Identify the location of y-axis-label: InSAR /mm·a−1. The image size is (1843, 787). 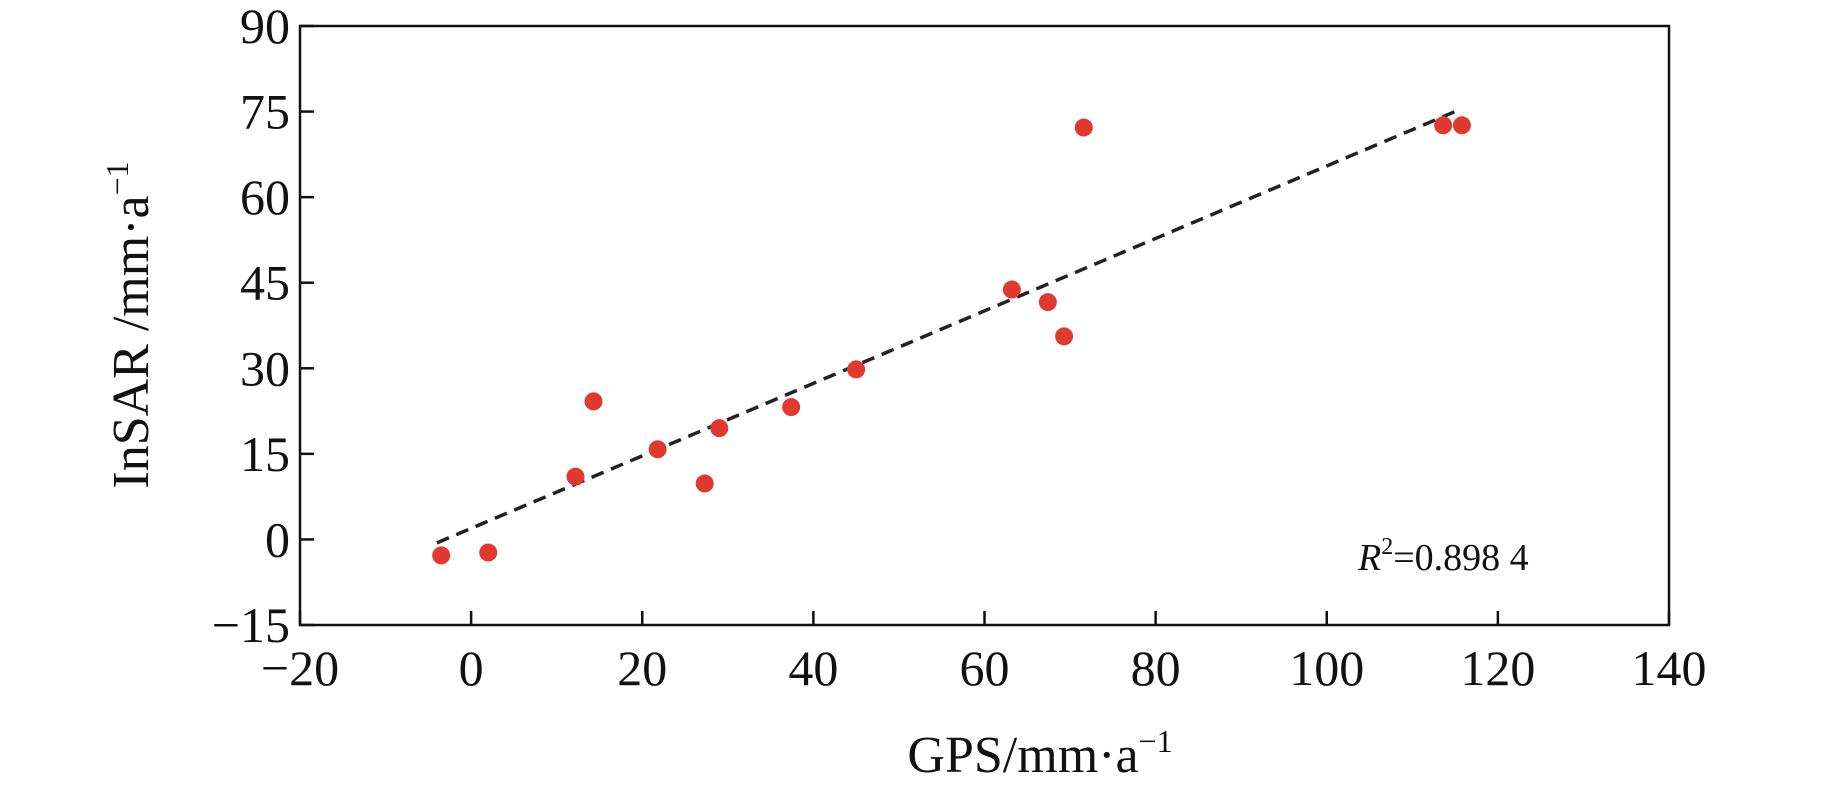
(129, 324).